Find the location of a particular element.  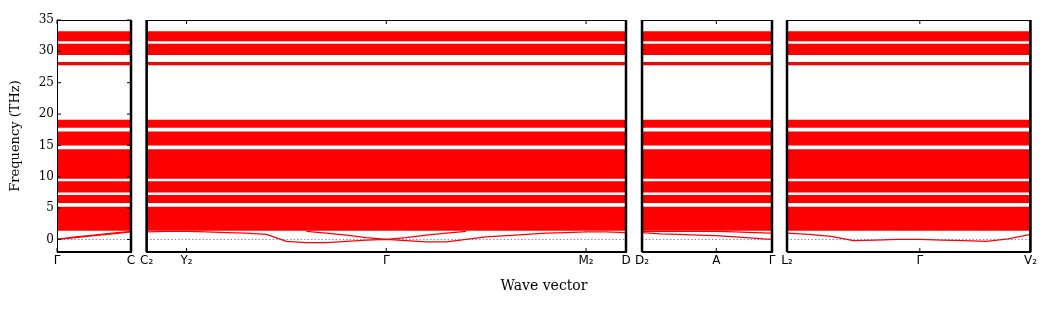

x-tick-label: D₂ is located at coordinates (642, 260).